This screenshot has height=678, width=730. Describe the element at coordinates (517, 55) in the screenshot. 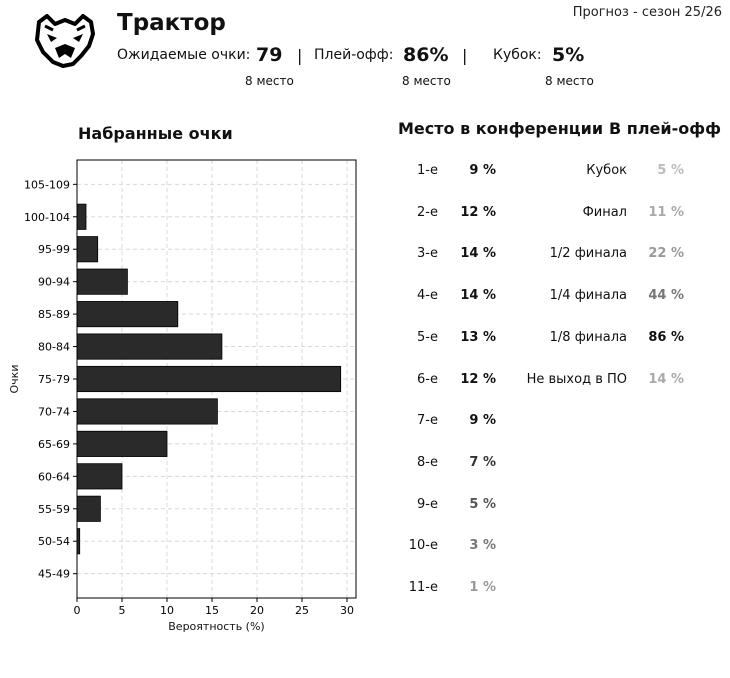

I see `cup-label: Кубок:` at that location.